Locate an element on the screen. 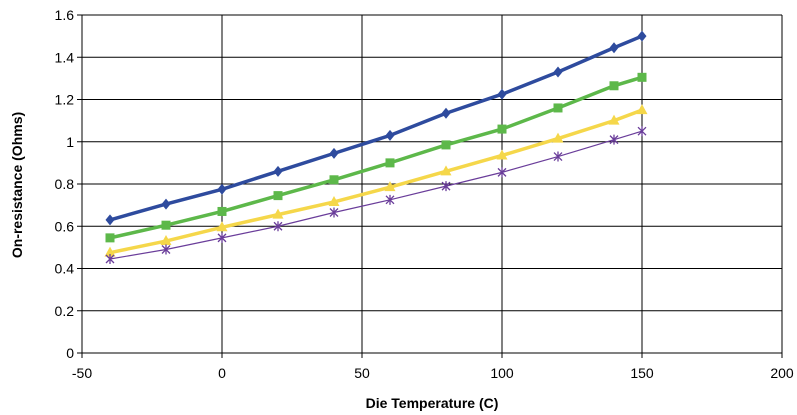 The image size is (797, 415). y-tick-label: 1.4 is located at coordinates (65, 57).